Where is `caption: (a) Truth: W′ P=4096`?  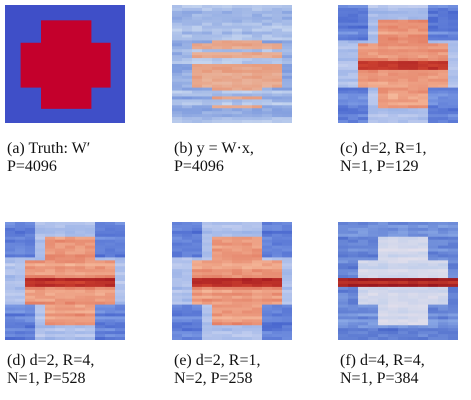
caption: (a) Truth: W′ P=4096 is located at coordinates (48, 158).